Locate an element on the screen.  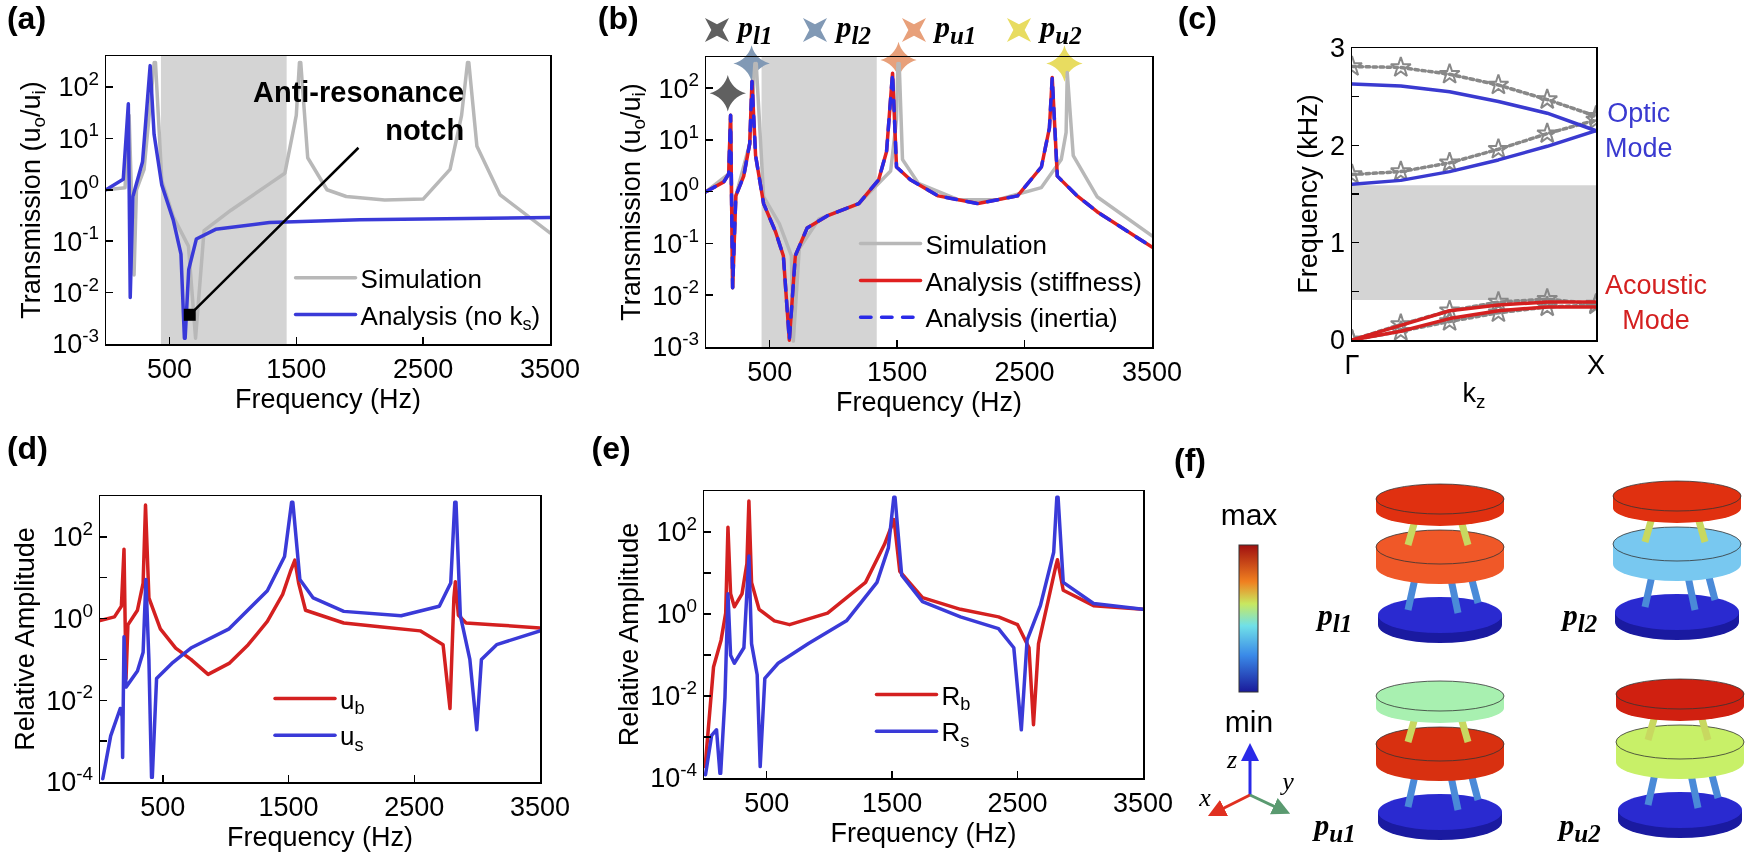
text: (f) is located at coordinates (1190, 460).